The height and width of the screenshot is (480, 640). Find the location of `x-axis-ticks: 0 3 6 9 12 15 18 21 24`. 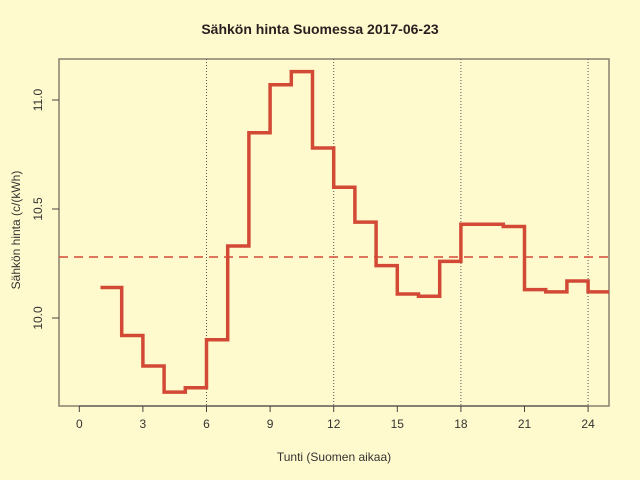

x-axis-ticks: 0 3 6 9 12 15 18 21 24 is located at coordinates (335, 418).